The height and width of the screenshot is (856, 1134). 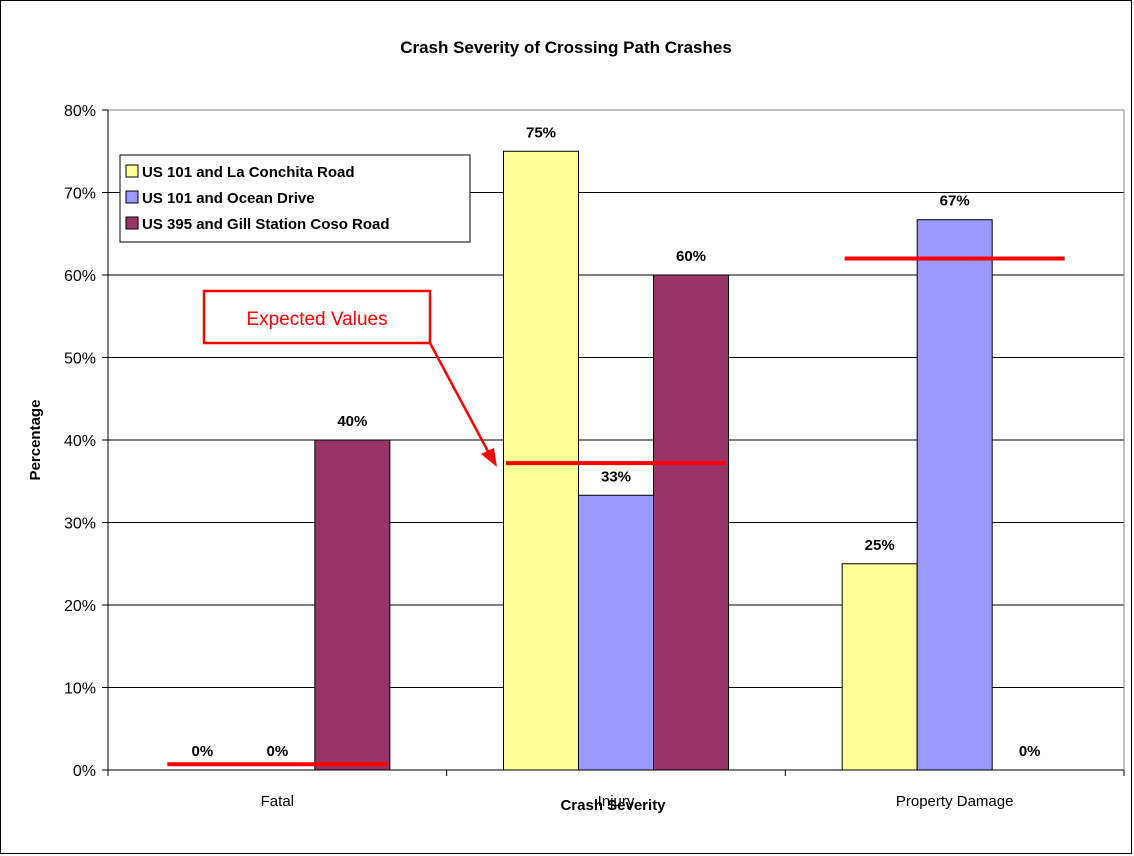 I want to click on y-axis-label: Percentage, so click(x=35, y=440).